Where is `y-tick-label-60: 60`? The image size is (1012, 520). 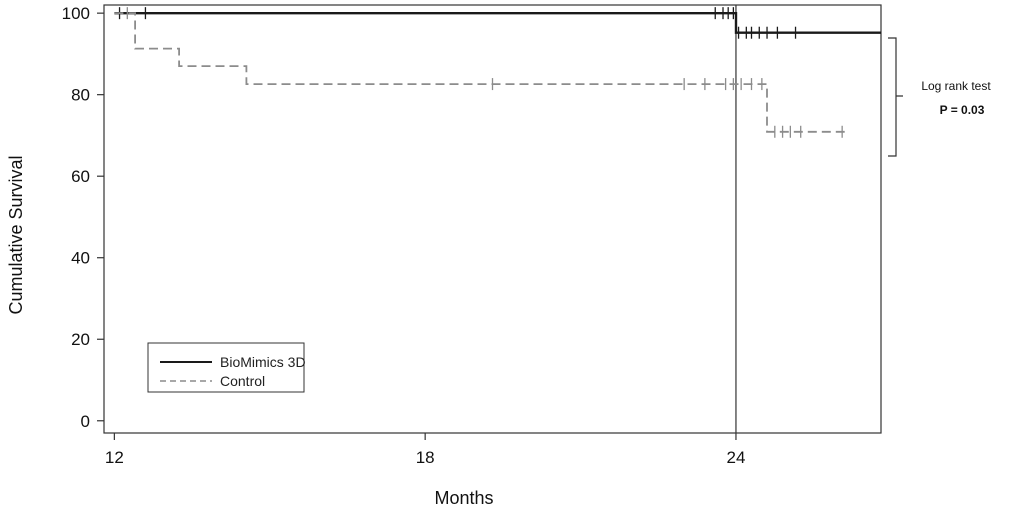
y-tick-label-60: 60 is located at coordinates (80, 176).